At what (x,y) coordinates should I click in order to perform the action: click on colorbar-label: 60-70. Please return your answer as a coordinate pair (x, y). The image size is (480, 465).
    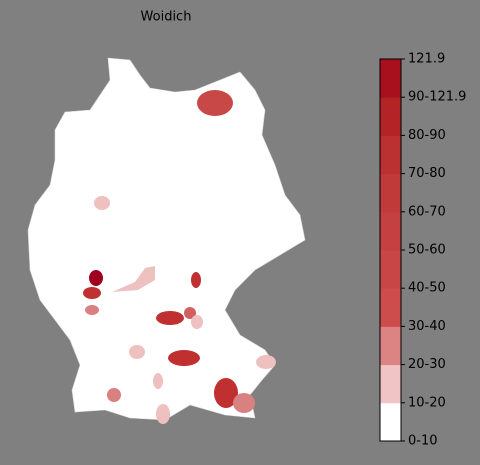
    Looking at the image, I should click on (427, 211).